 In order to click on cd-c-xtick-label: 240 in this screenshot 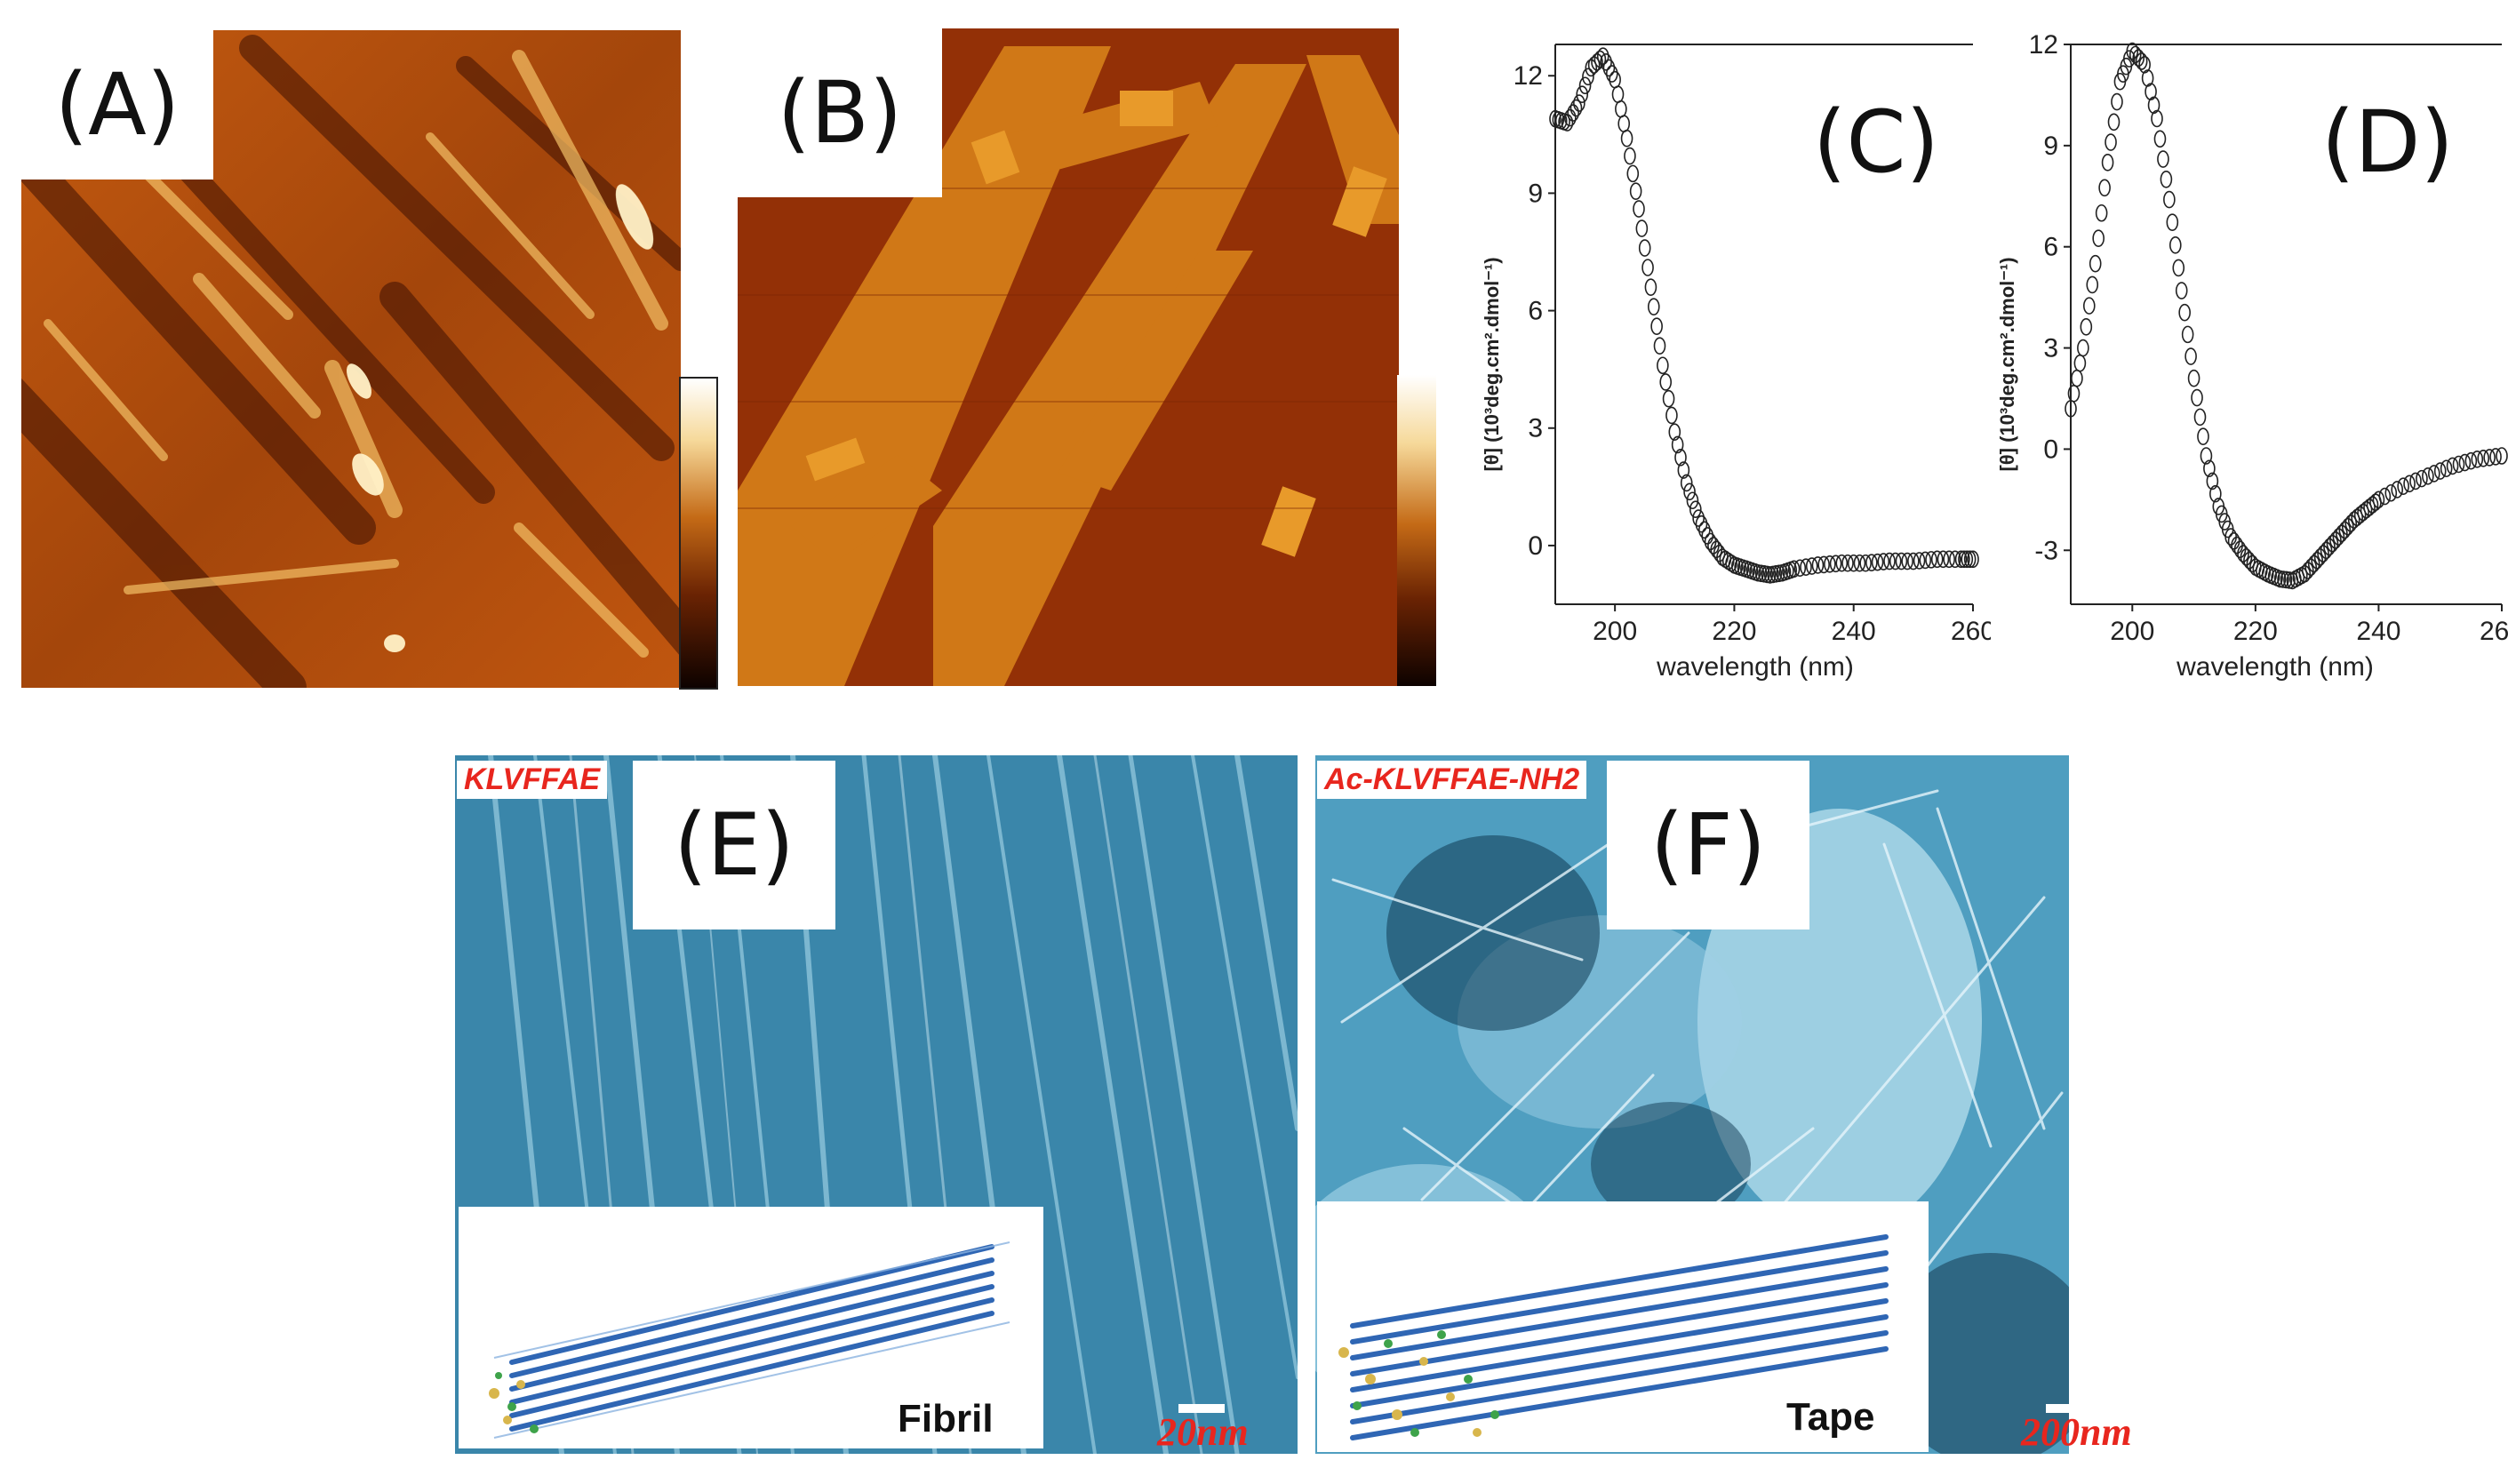, I will do `click(1854, 632)`.